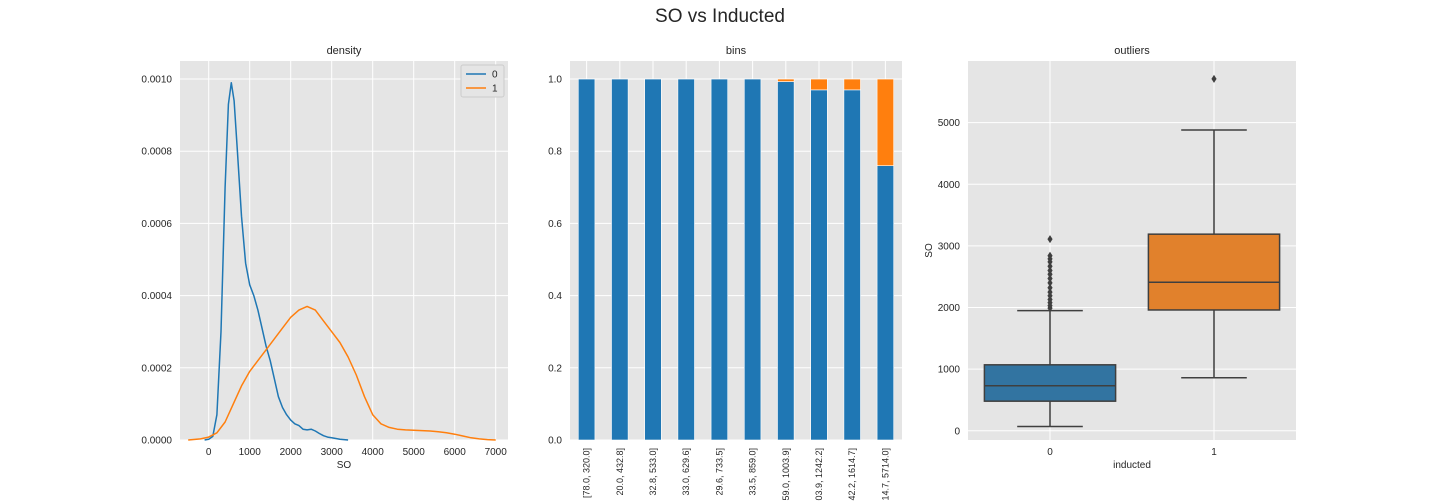 This screenshot has width=1440, height=504. Describe the element at coordinates (555, 368) in the screenshot. I see `bins-y-tick-label: 0.2` at that location.